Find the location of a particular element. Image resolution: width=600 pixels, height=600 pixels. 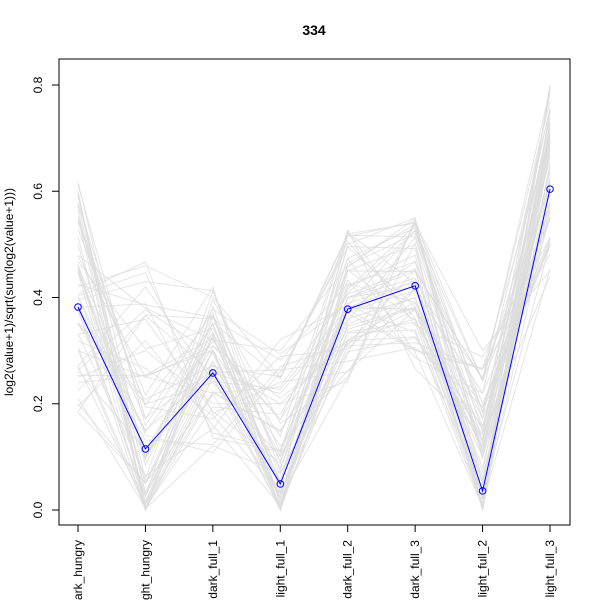

y-tick-label: 0.6 is located at coordinates (38, 191).